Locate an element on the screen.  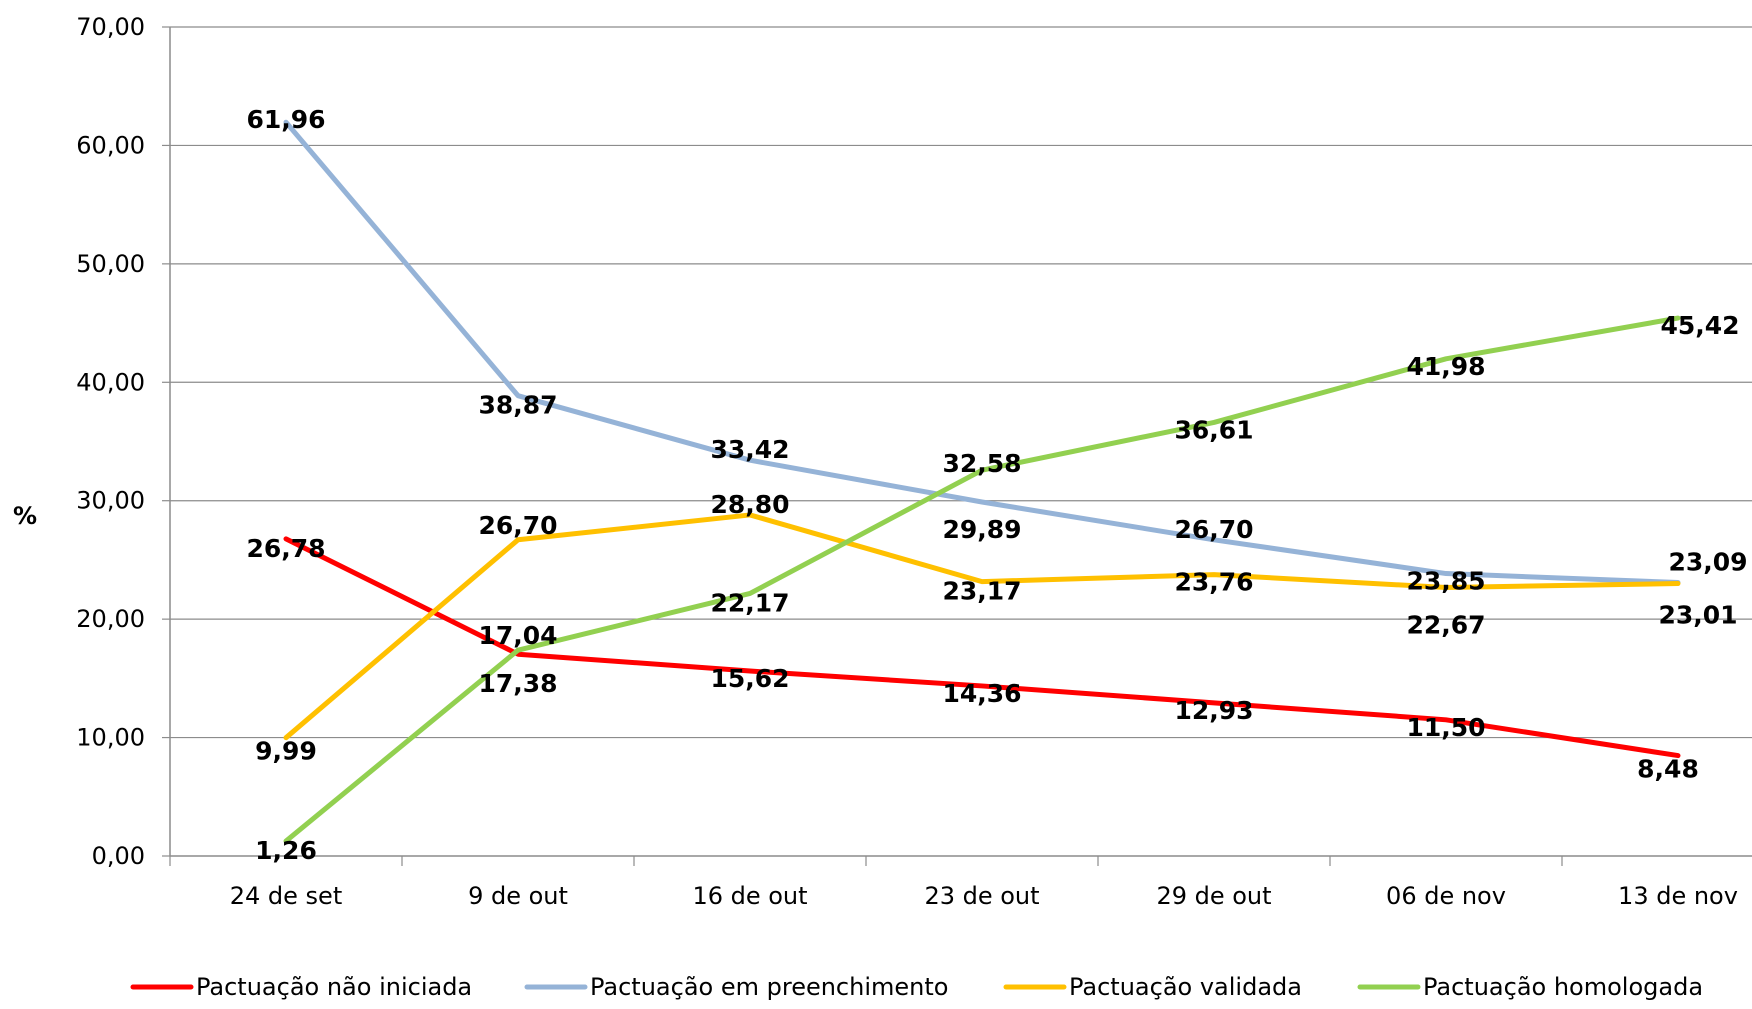
x-tick-label: 29 de out is located at coordinates (1213, 896).